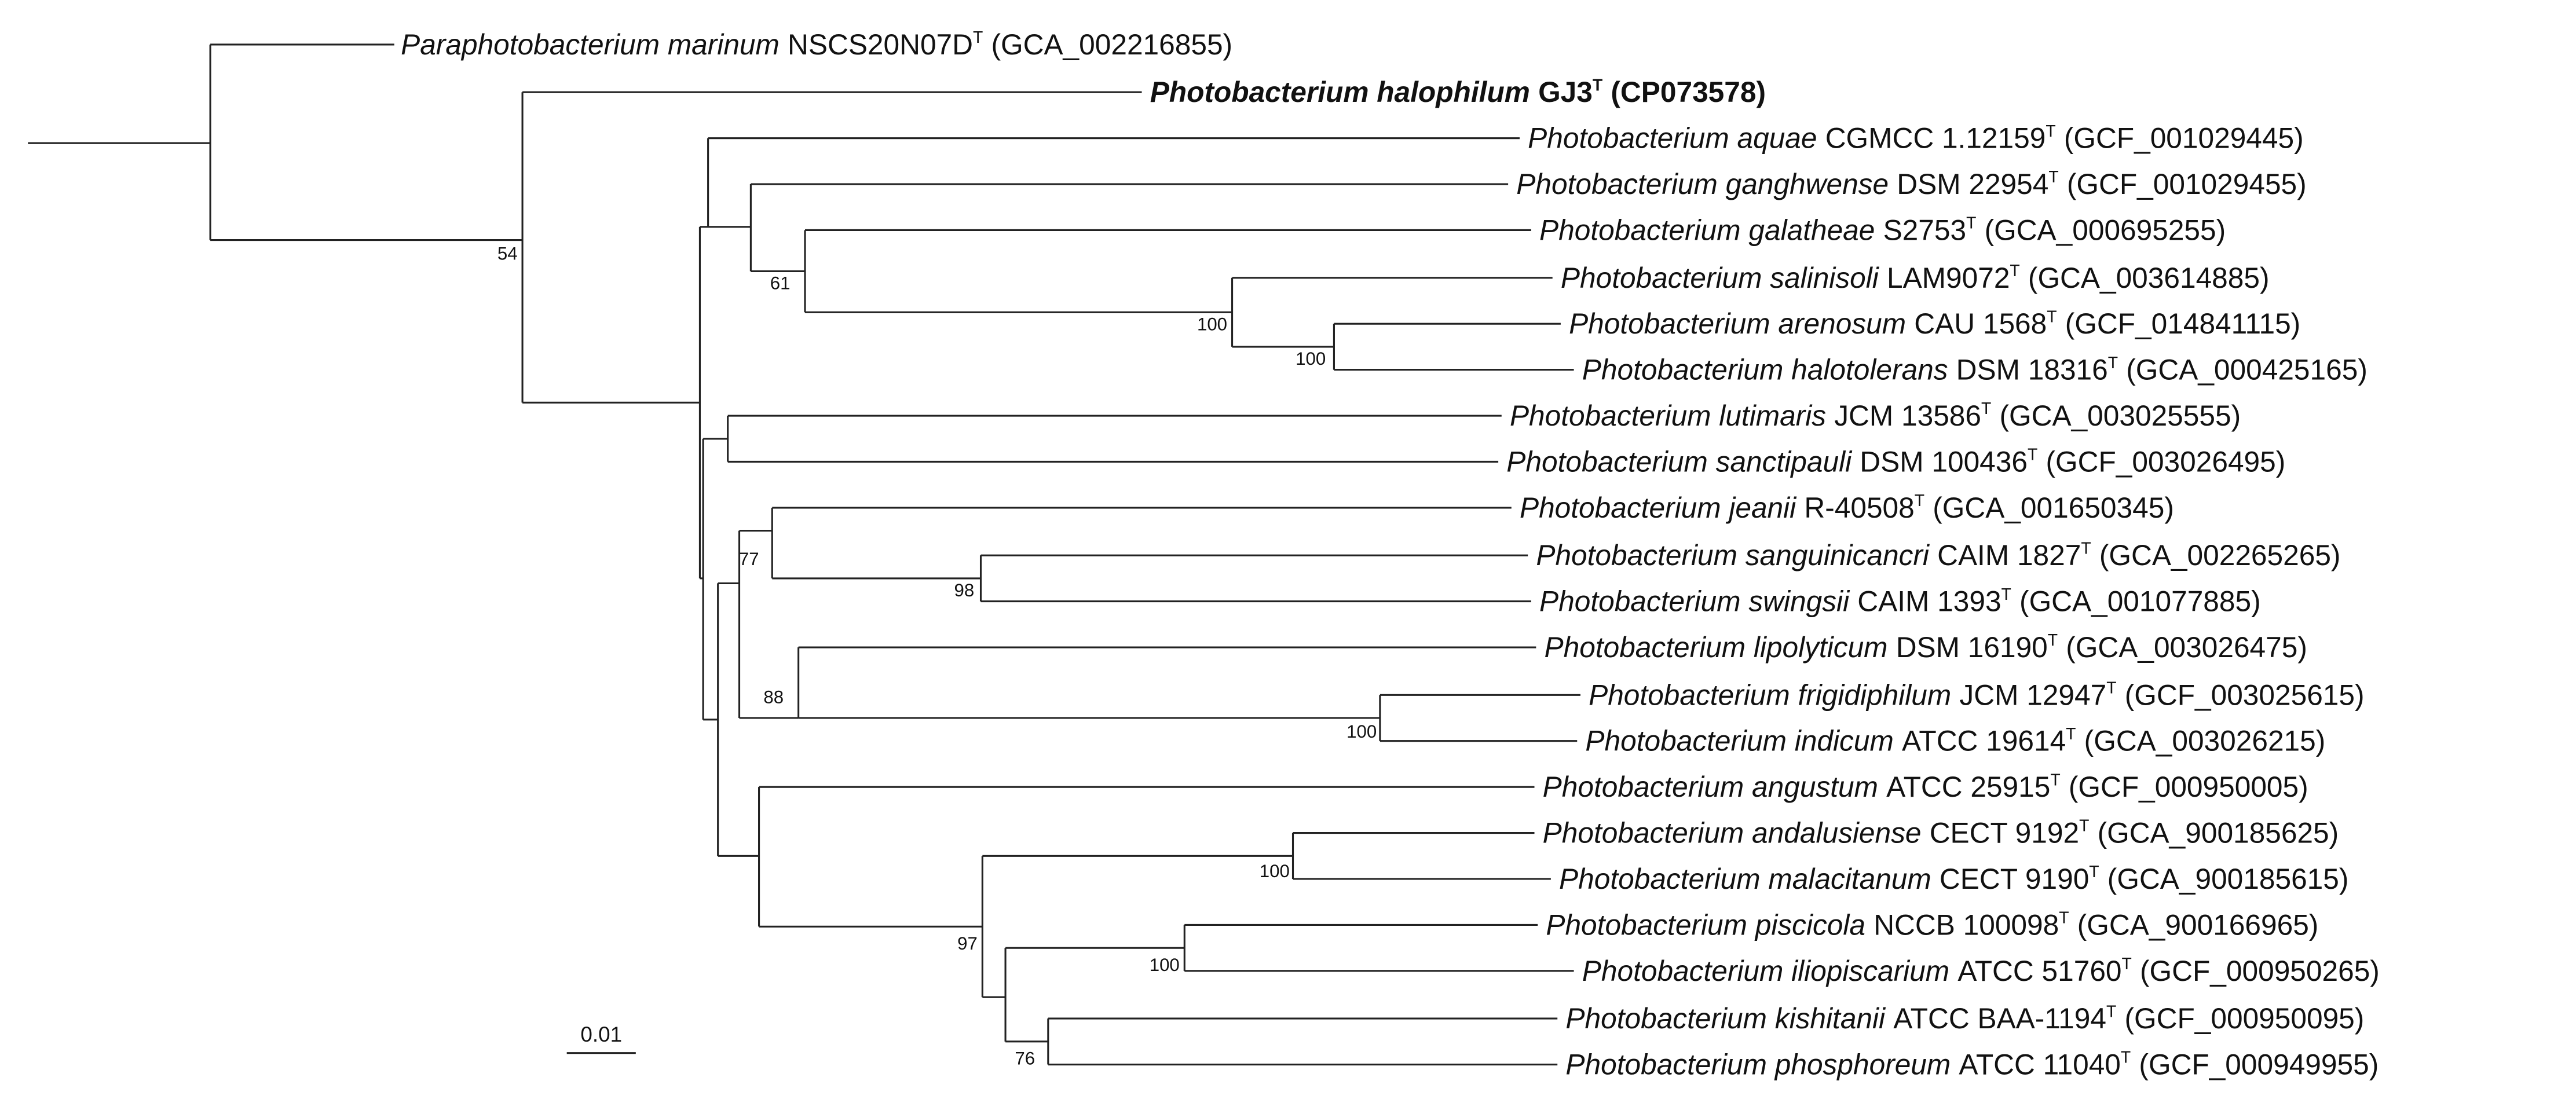  Describe the element at coordinates (2032, 370) in the screenshot. I see `strain: DSM 18316` at that location.